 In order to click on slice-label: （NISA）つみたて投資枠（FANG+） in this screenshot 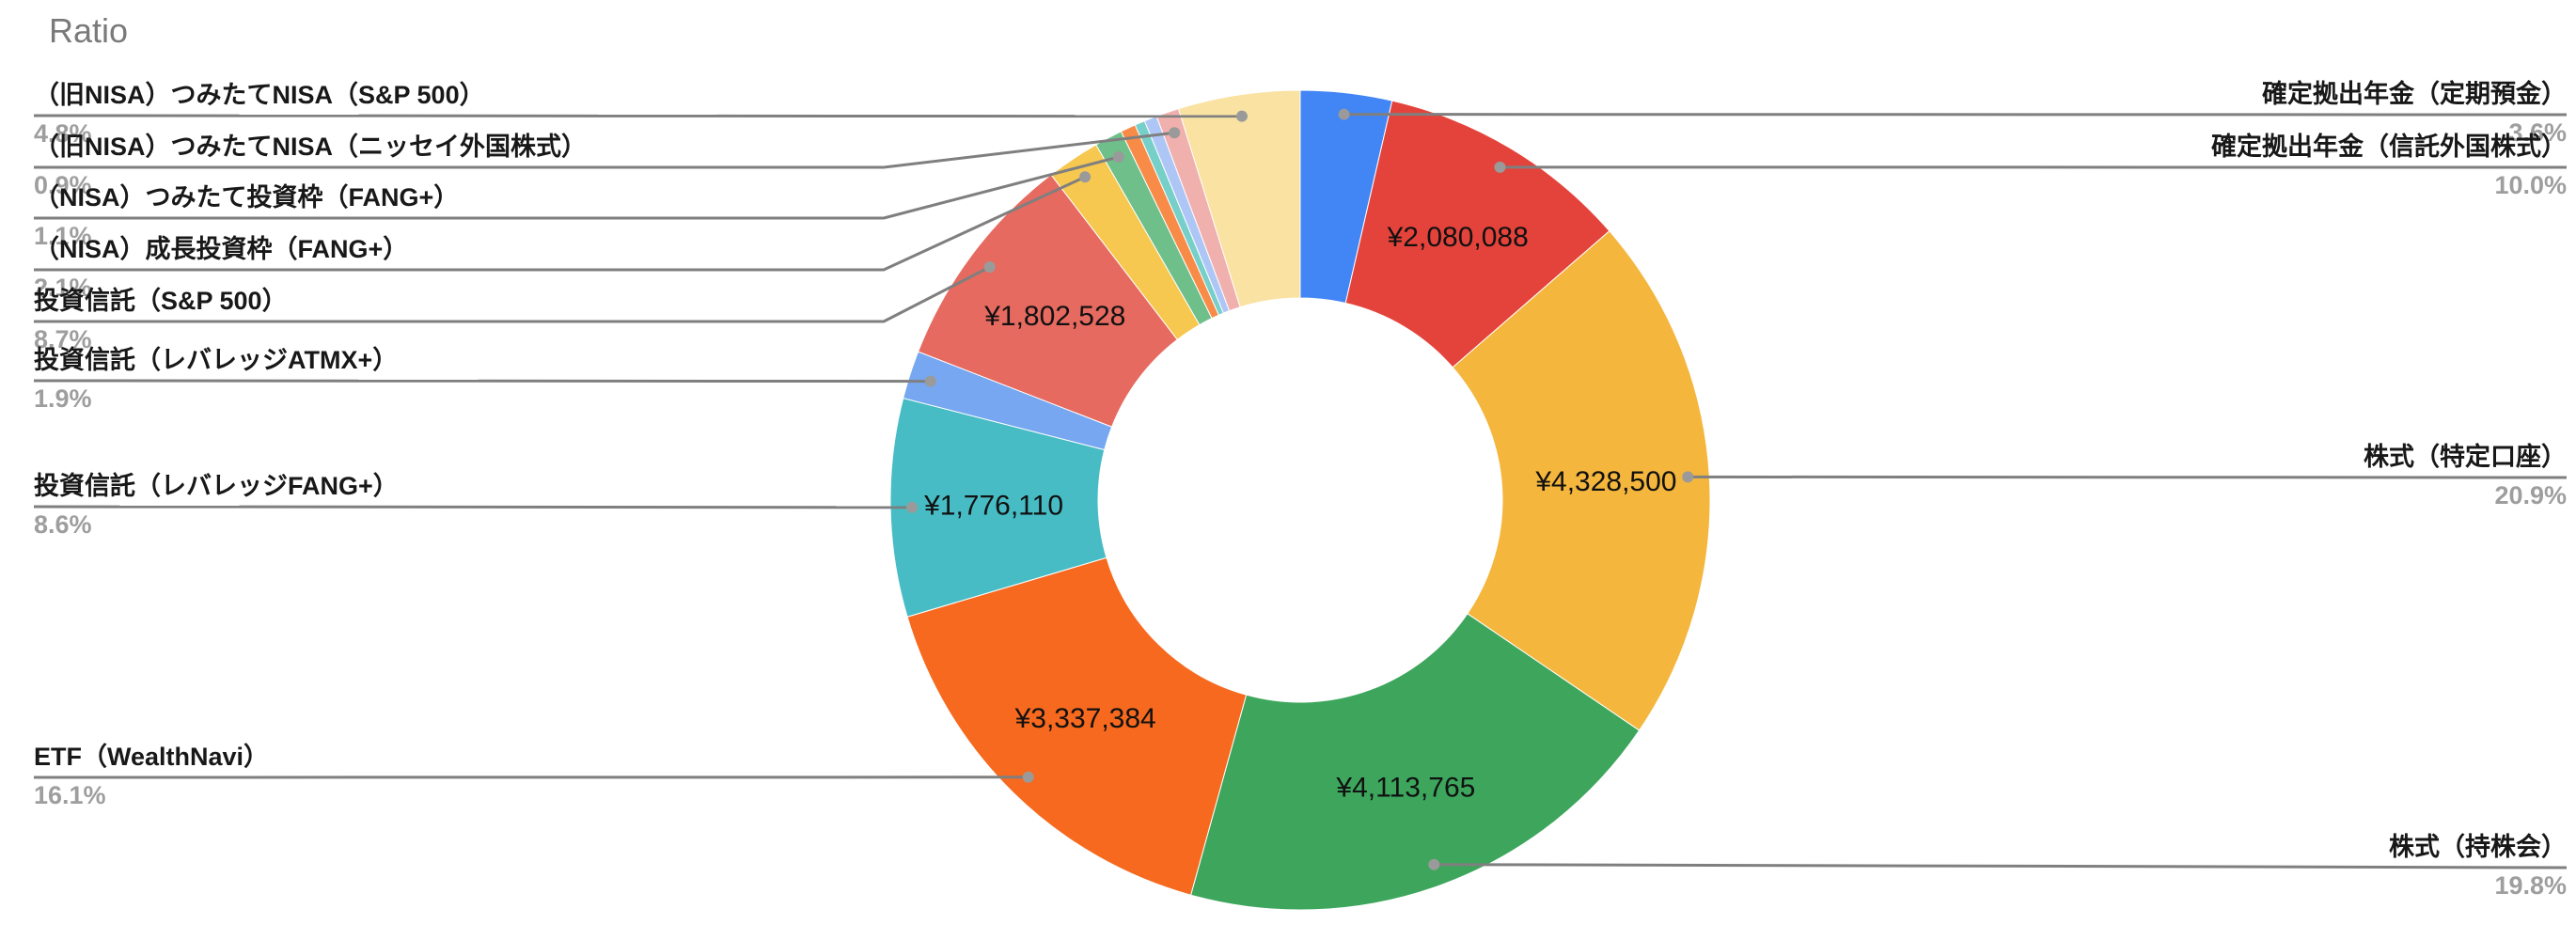, I will do `click(247, 197)`.